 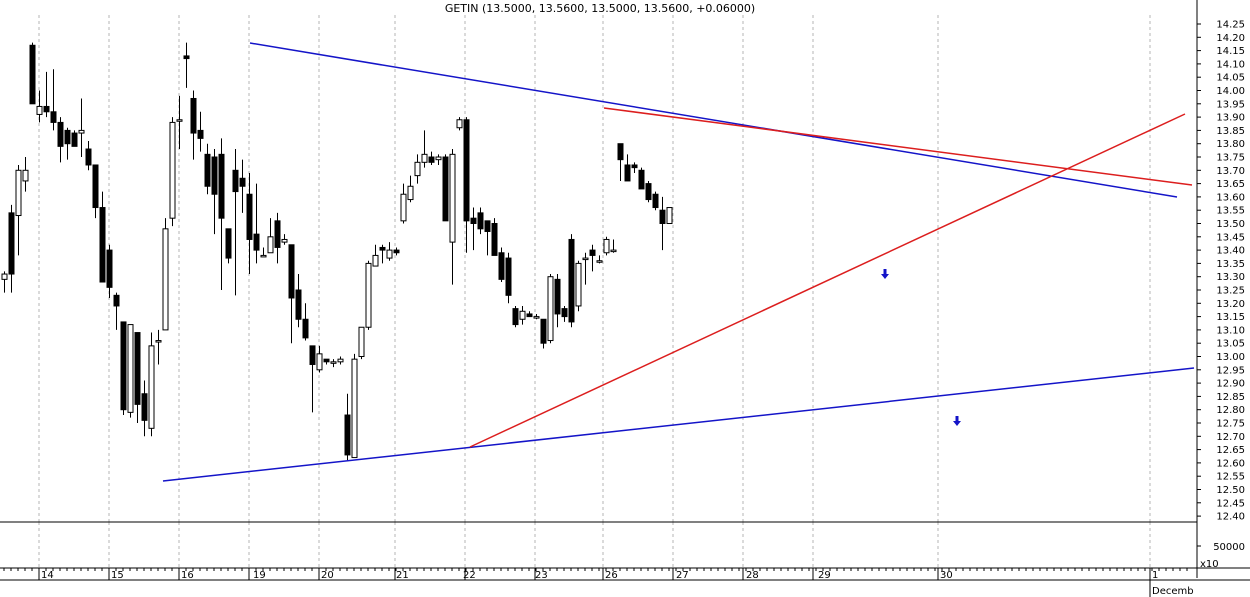 I want to click on date-axis: 14 15 16 19 20 21 22 23 26 27 28 29 30 1 Decemb, so click(x=598, y=582).